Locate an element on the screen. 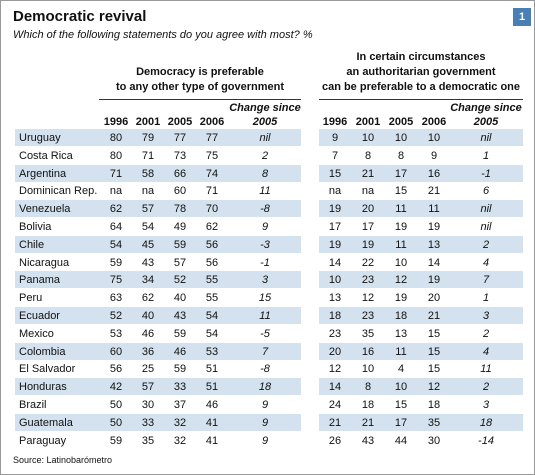 The image size is (535, 475). cell-value: 70 is located at coordinates (212, 209).